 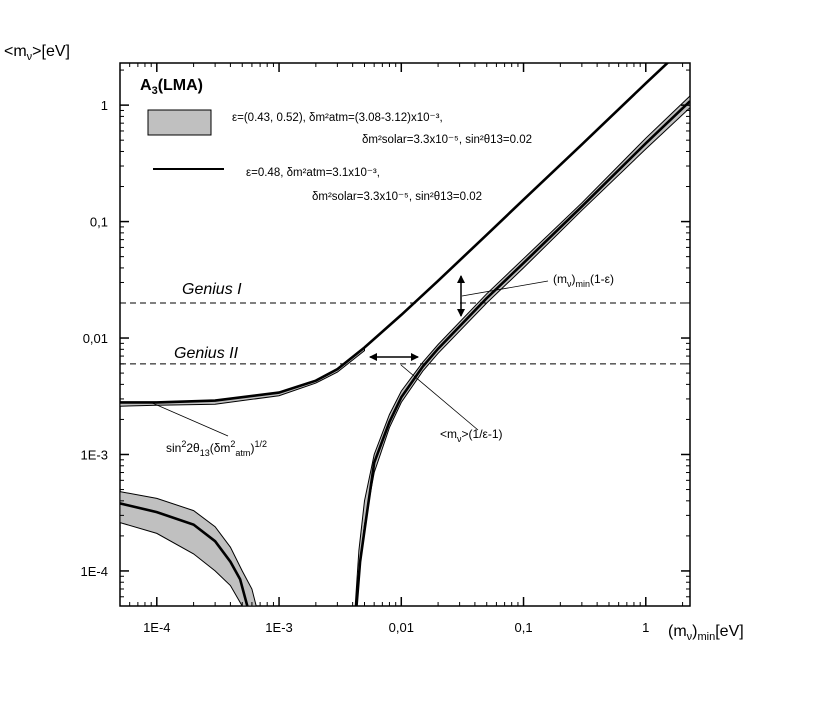 I want to click on legend-entry-1-line-1: ε=(0.43, 0.52), δm²atm=(3.08-3.12)x10⁻³,, so click(x=337, y=118).